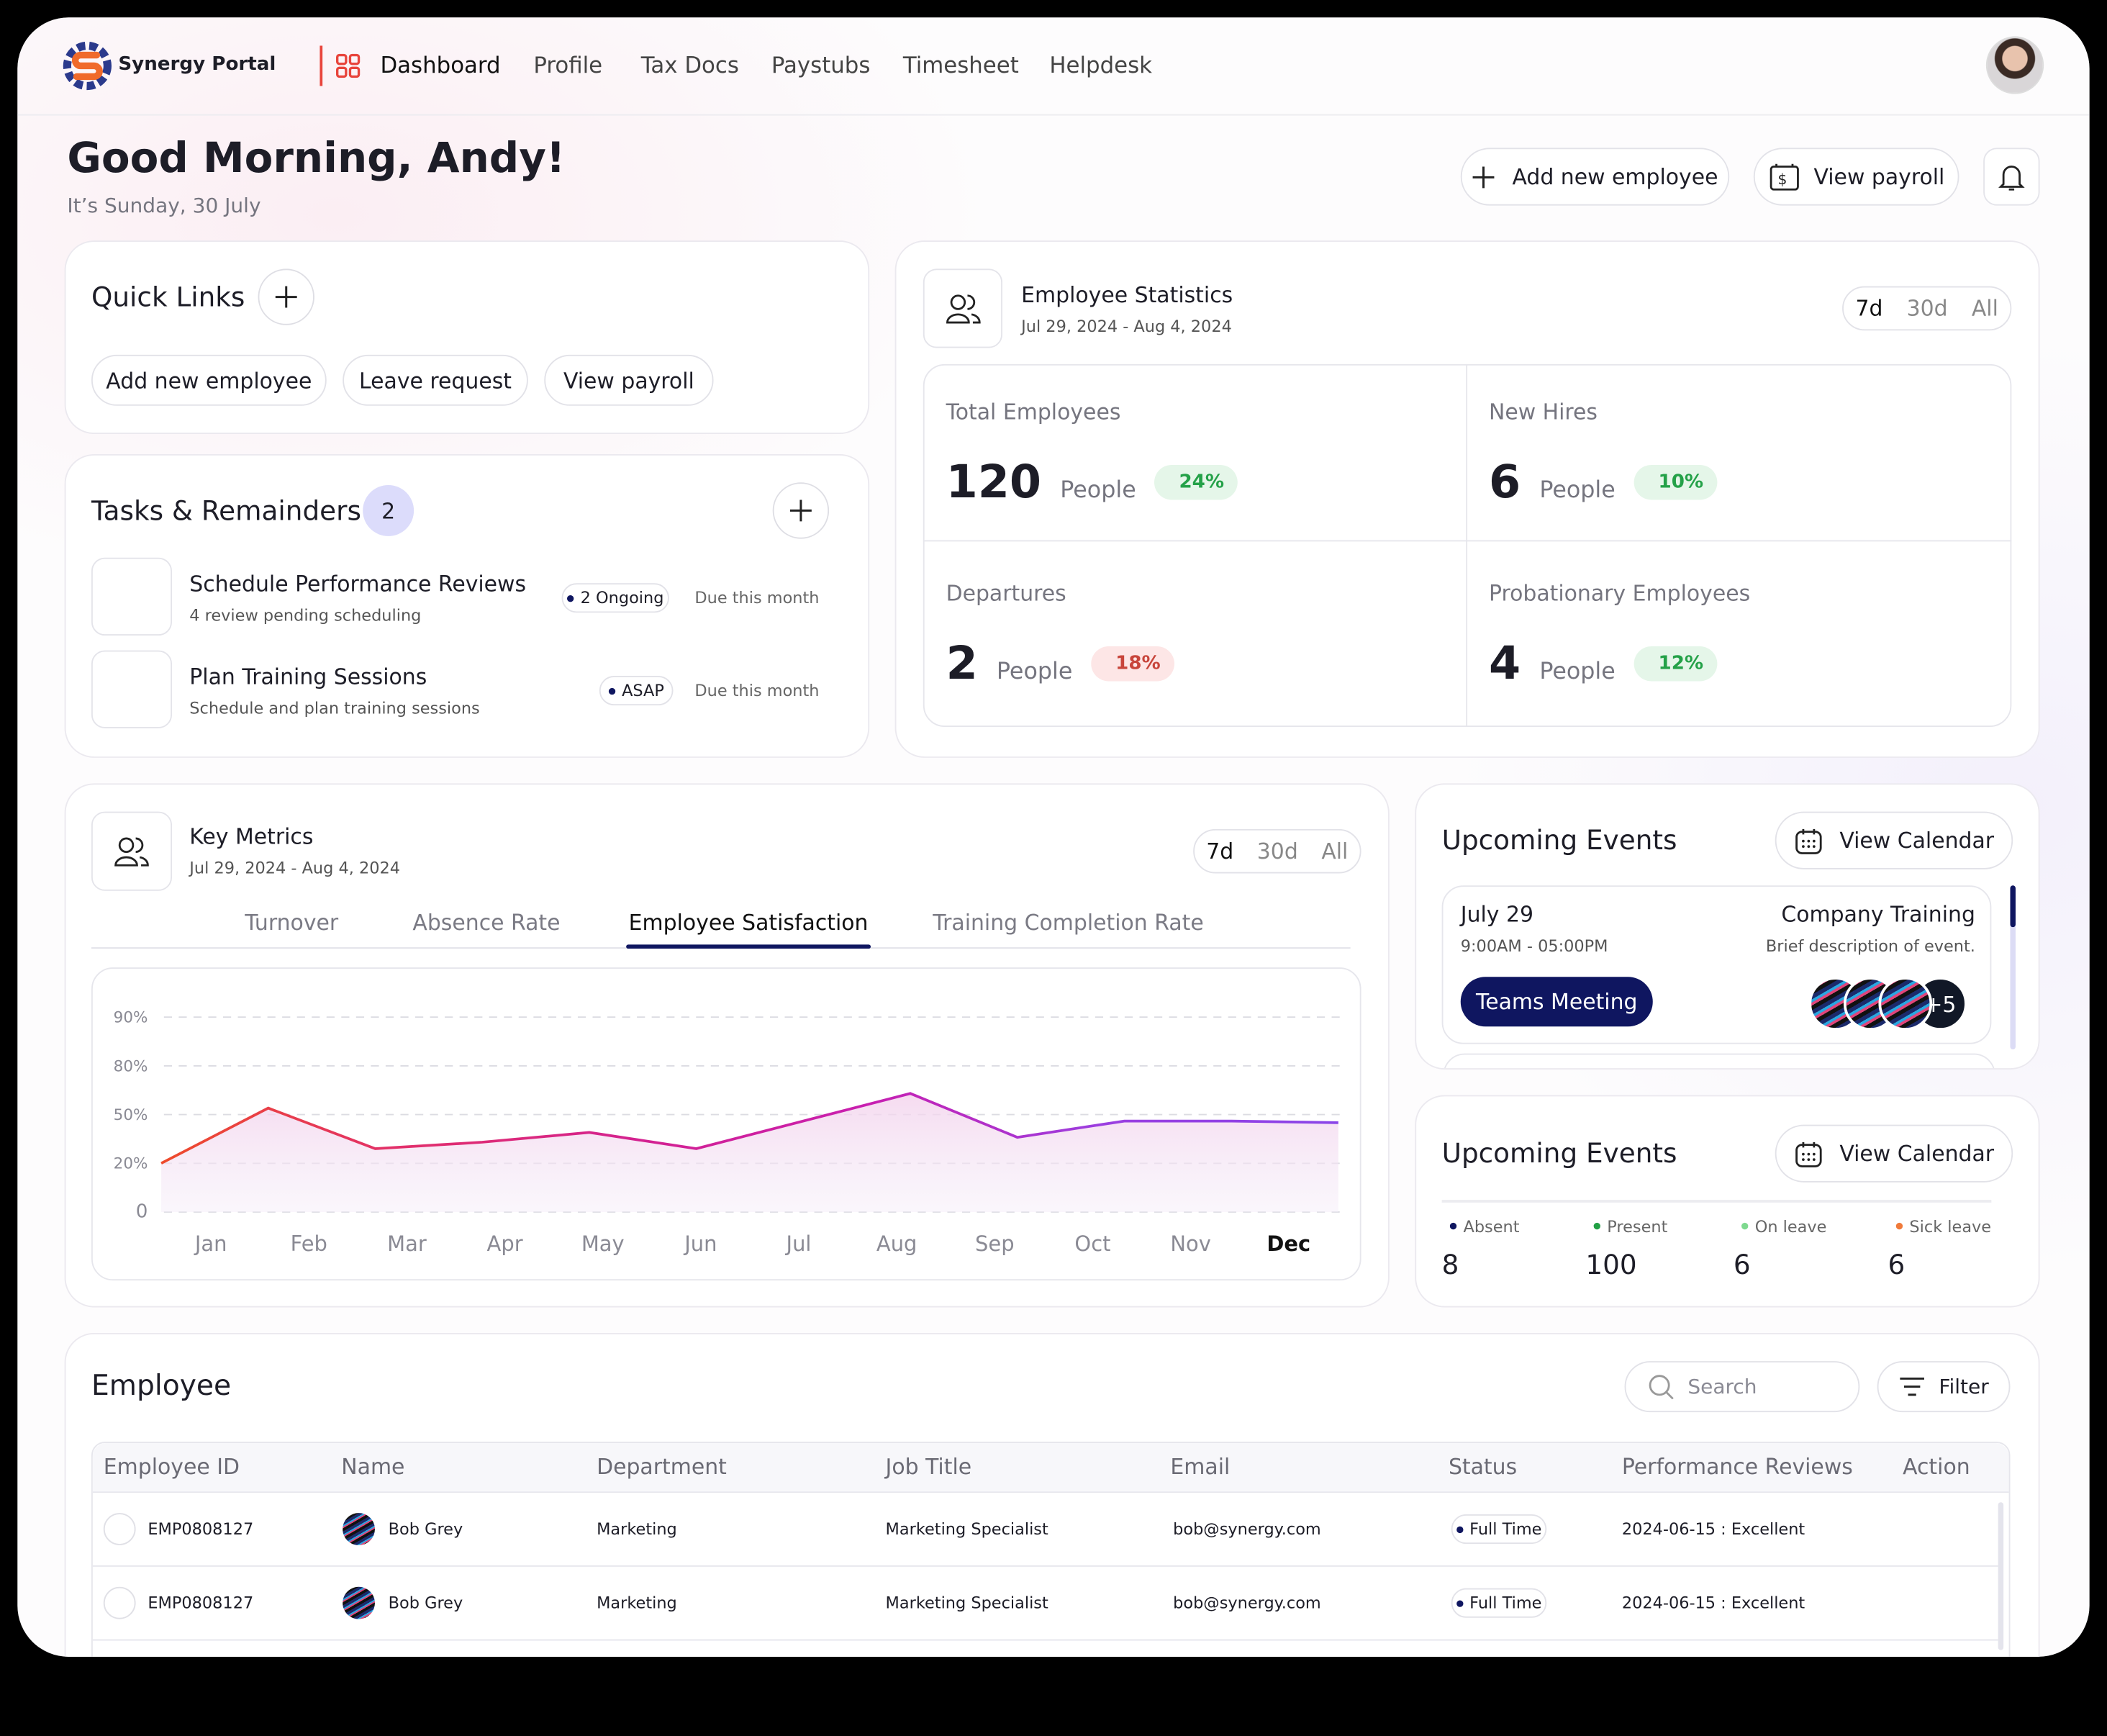  I want to click on quick-link: View payroll, so click(629, 380).